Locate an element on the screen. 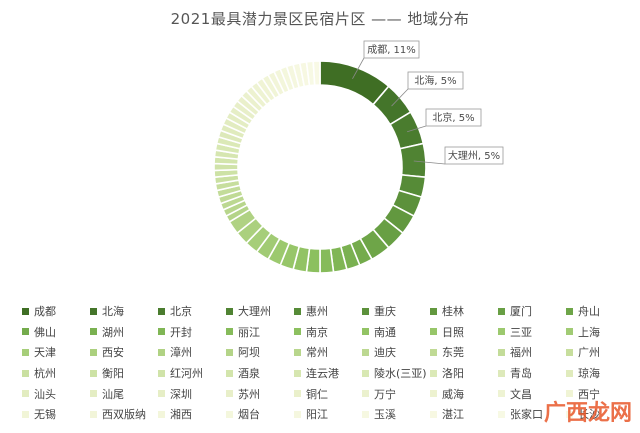 The image size is (640, 433). legend-item: 玉溪 is located at coordinates (396, 414).